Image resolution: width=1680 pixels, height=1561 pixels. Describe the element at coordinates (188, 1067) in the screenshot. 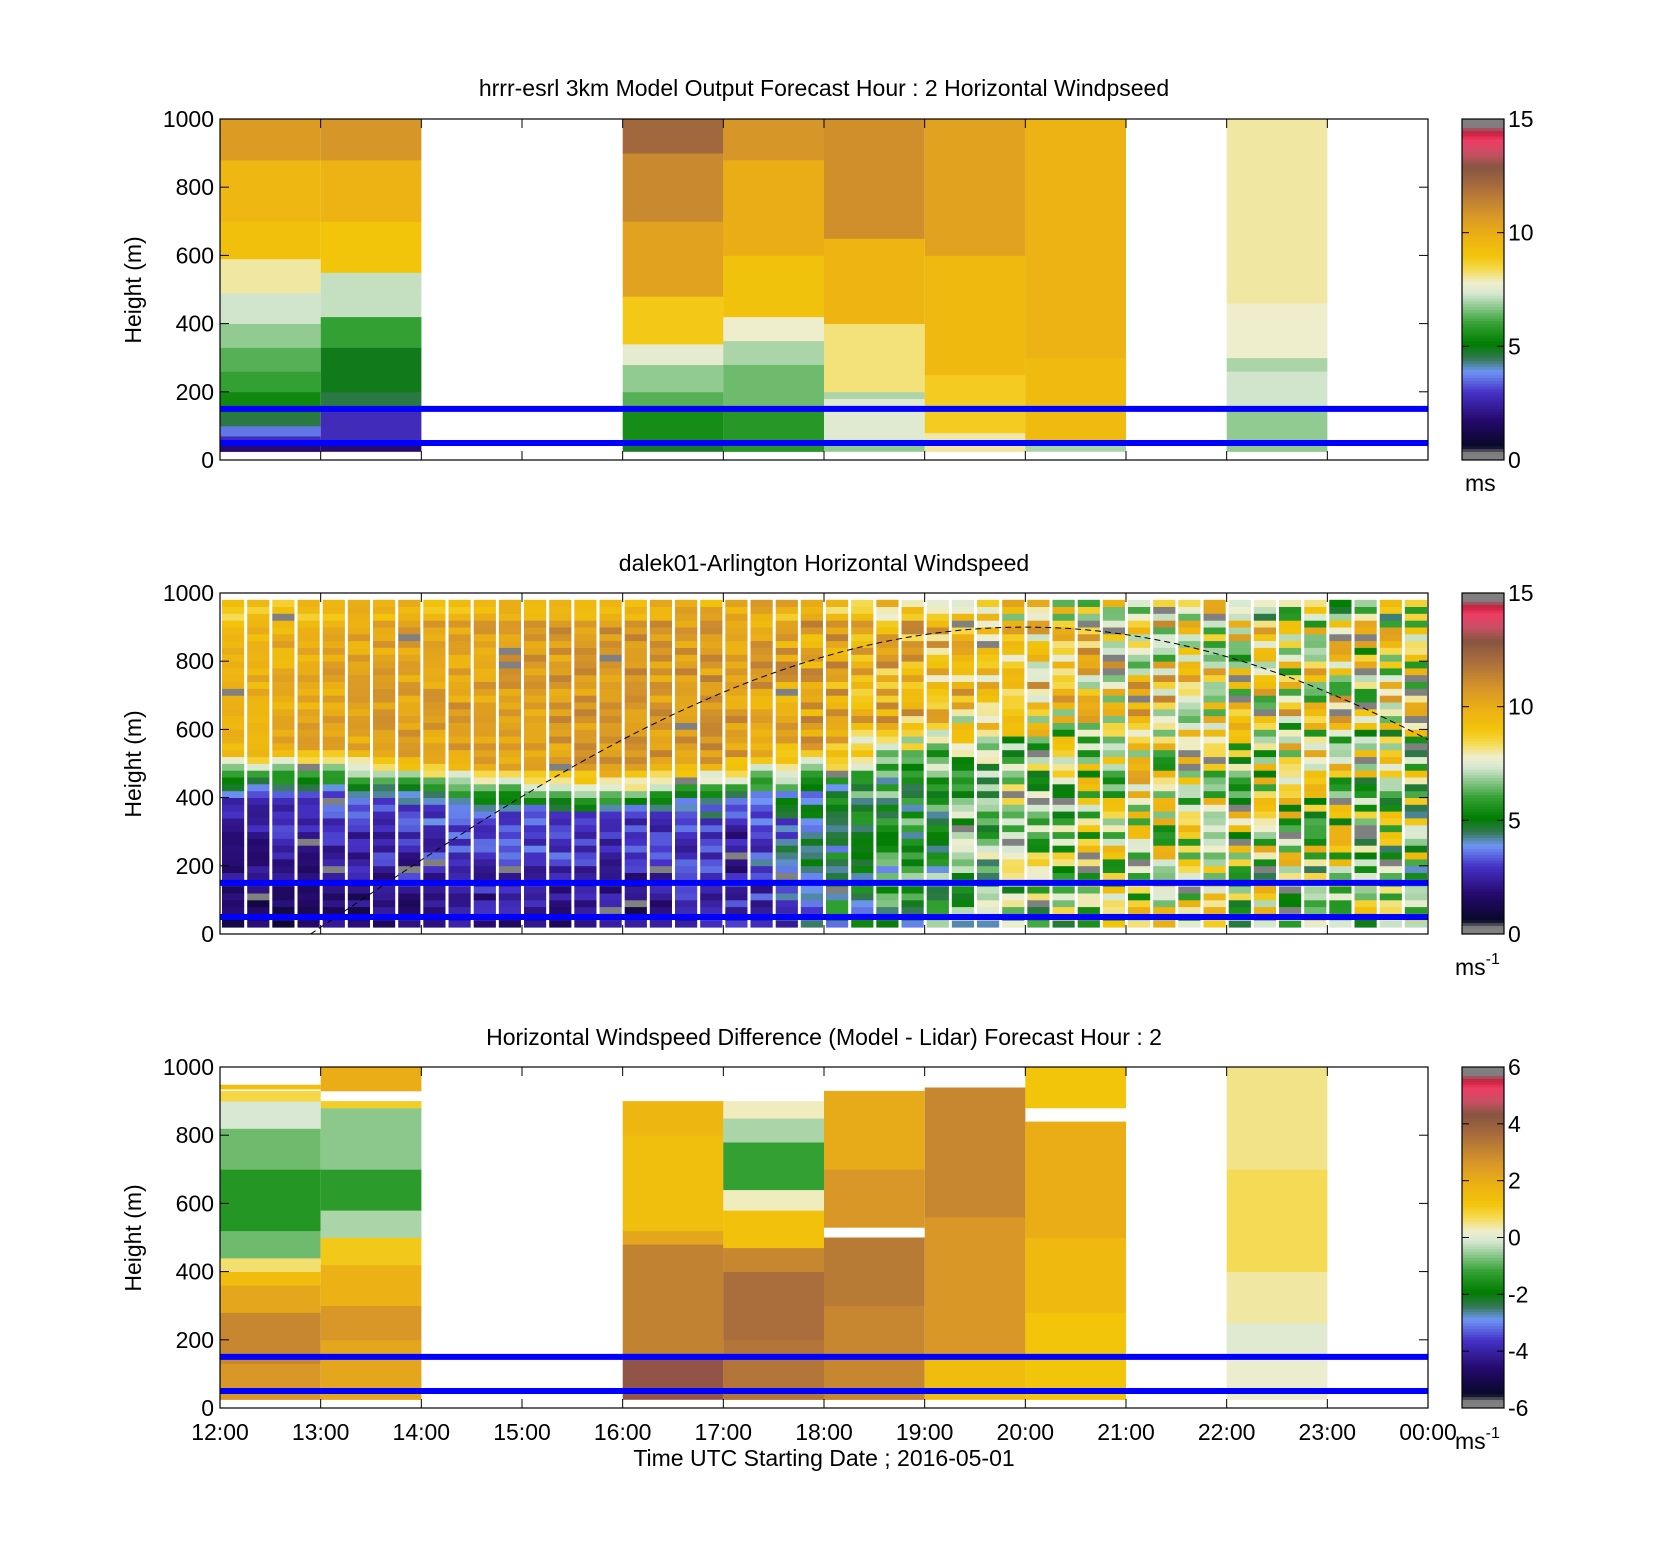

I see `y-tick-label: 1000` at that location.